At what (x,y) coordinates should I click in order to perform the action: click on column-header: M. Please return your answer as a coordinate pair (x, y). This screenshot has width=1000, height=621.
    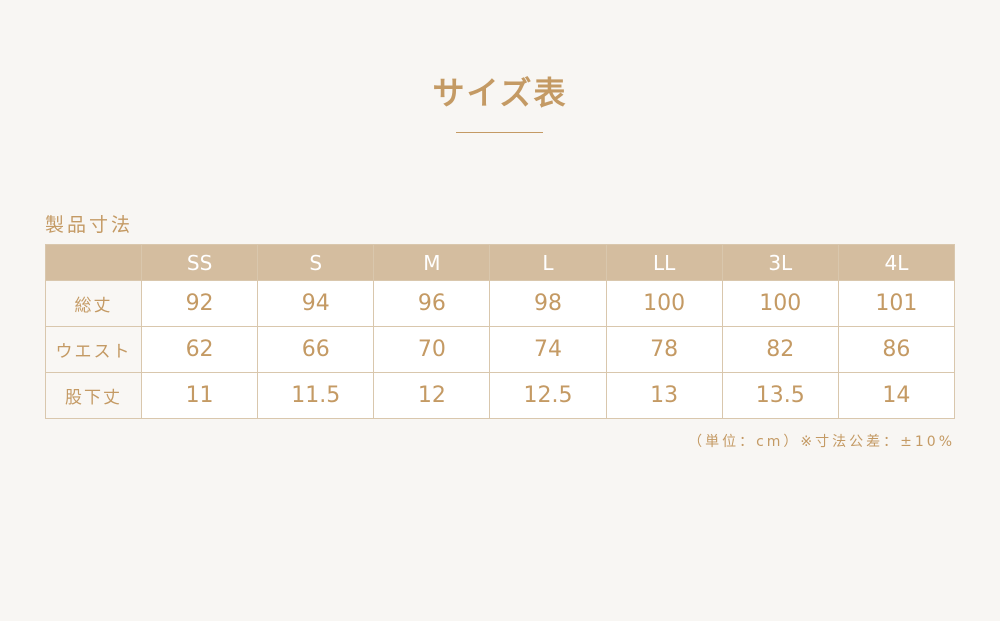
    Looking at the image, I should click on (432, 262).